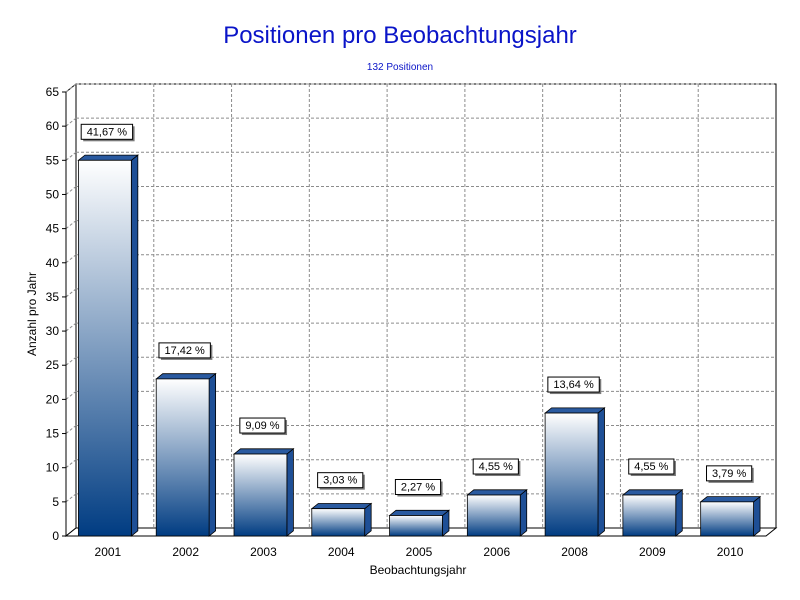  What do you see at coordinates (53, 297) in the screenshot?
I see `y-tick-label: 35` at bounding box center [53, 297].